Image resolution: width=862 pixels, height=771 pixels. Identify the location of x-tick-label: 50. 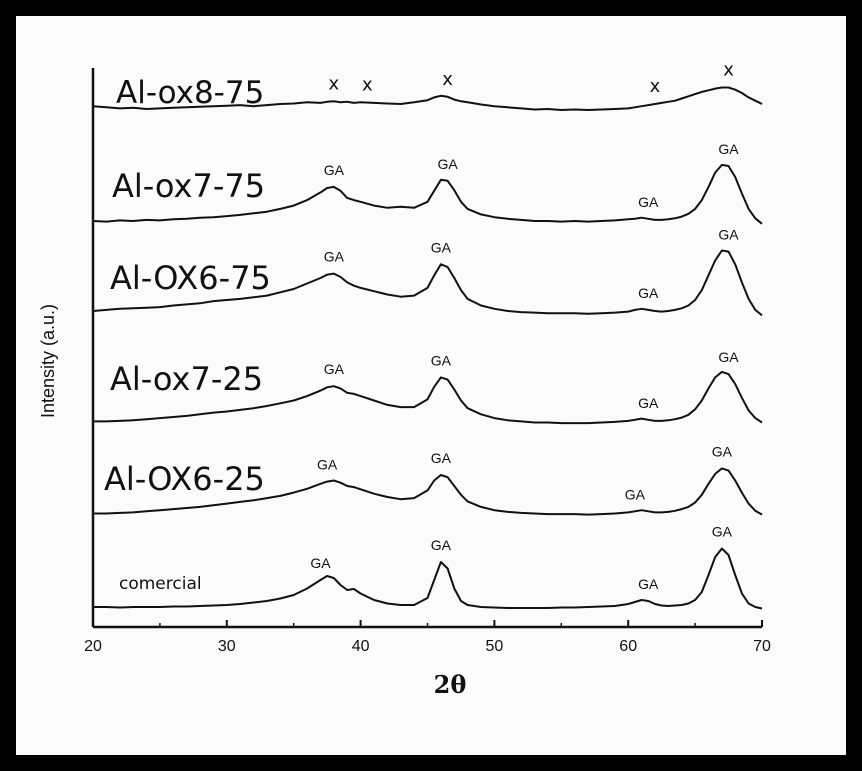
(495, 646).